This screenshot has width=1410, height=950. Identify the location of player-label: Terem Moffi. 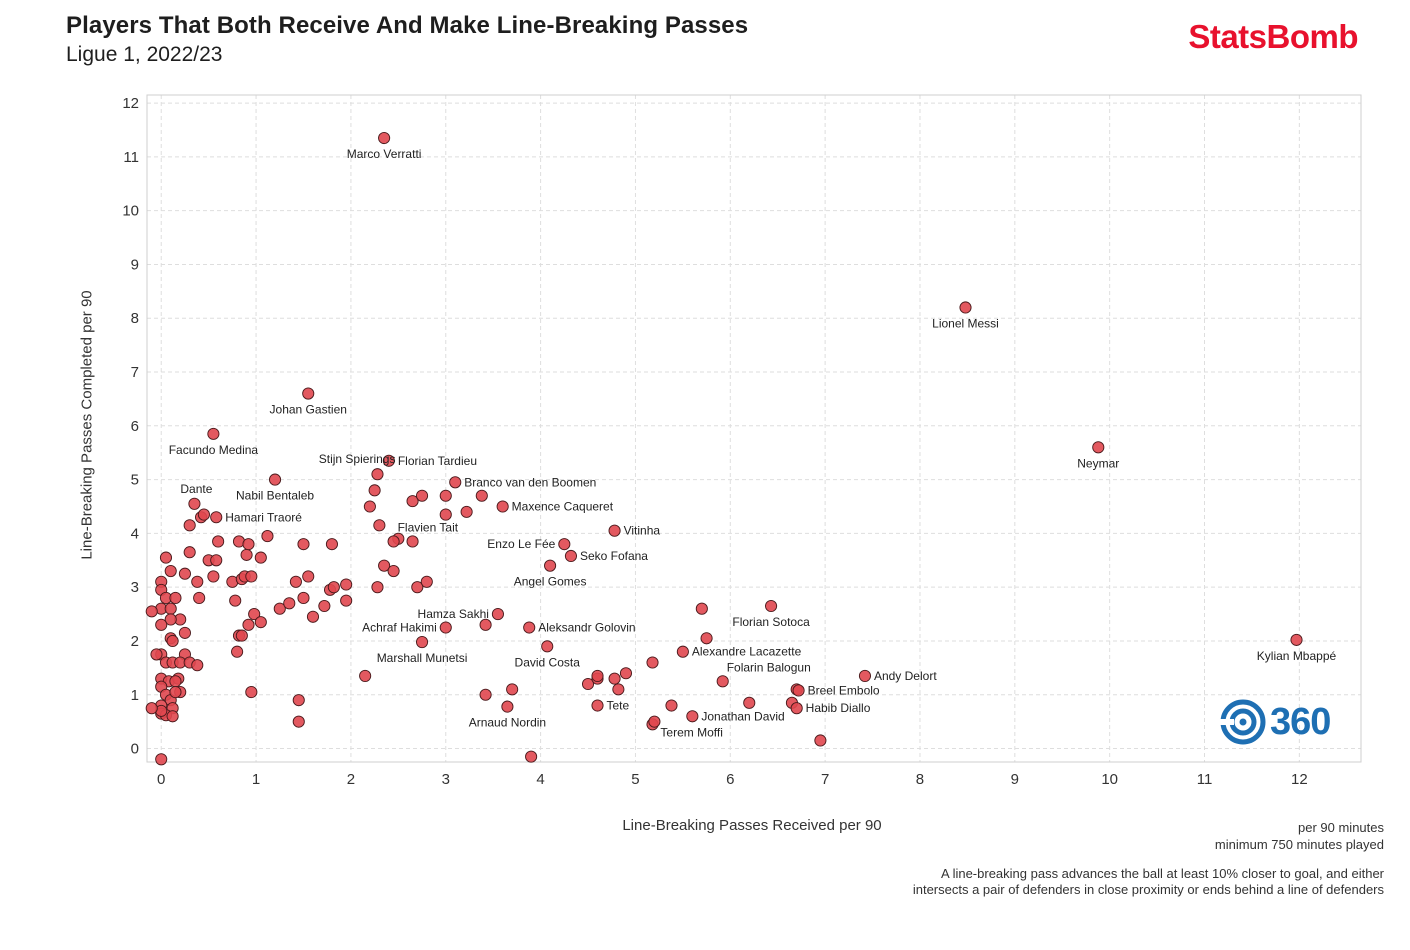
(691, 733).